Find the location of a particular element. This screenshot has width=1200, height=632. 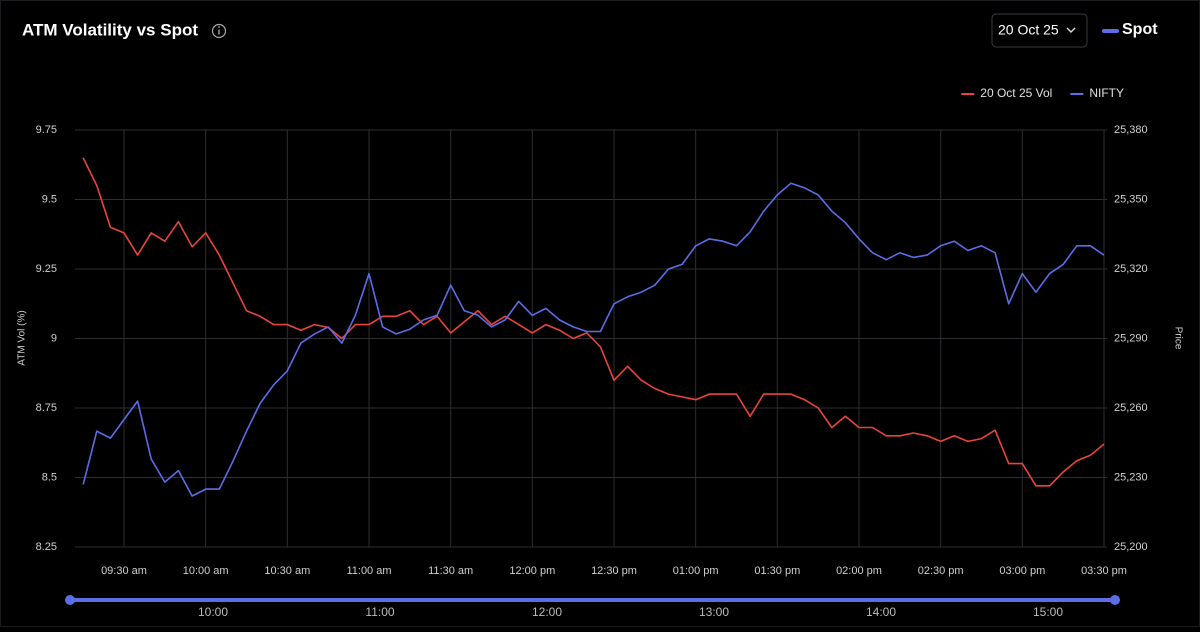

y2-tick-label: 25,260 is located at coordinates (1131, 408).